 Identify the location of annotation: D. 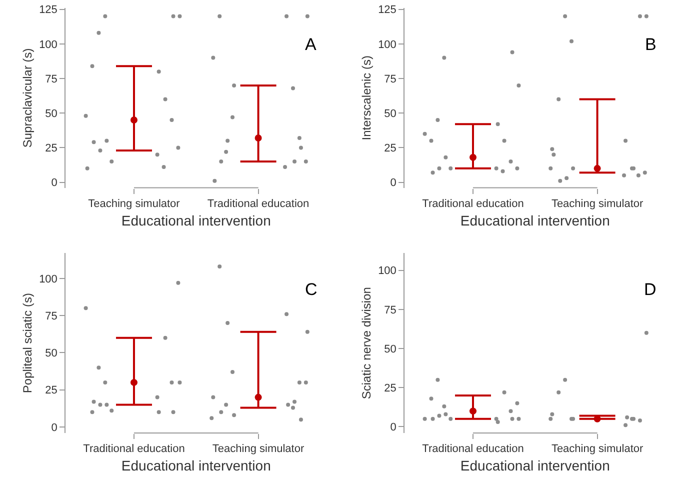
(650, 289).